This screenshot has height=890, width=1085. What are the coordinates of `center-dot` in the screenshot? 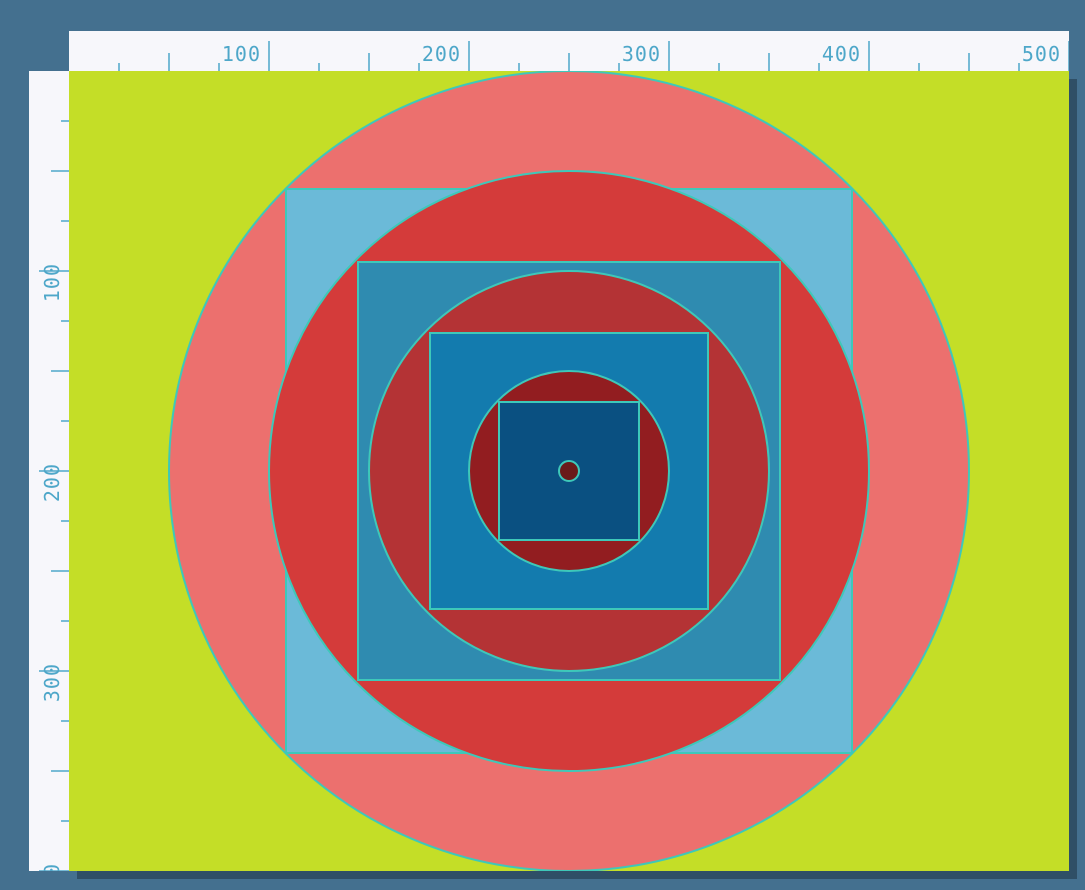 It's located at (569, 471).